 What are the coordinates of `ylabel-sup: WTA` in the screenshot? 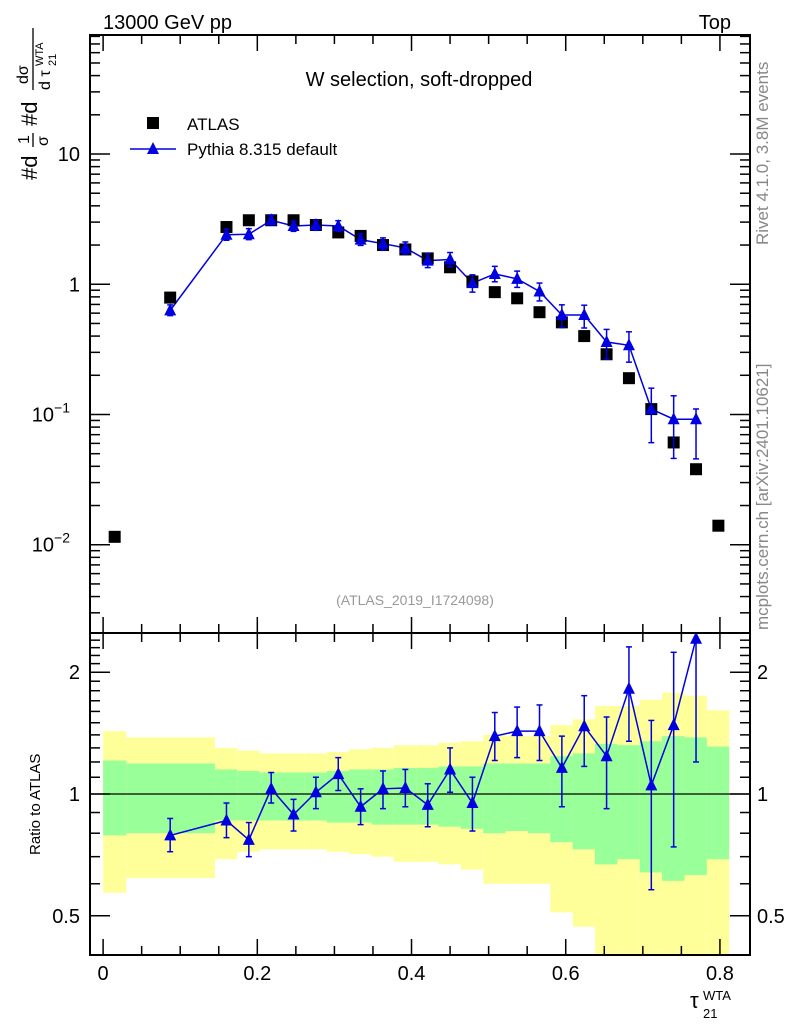 It's located at (40, 54).